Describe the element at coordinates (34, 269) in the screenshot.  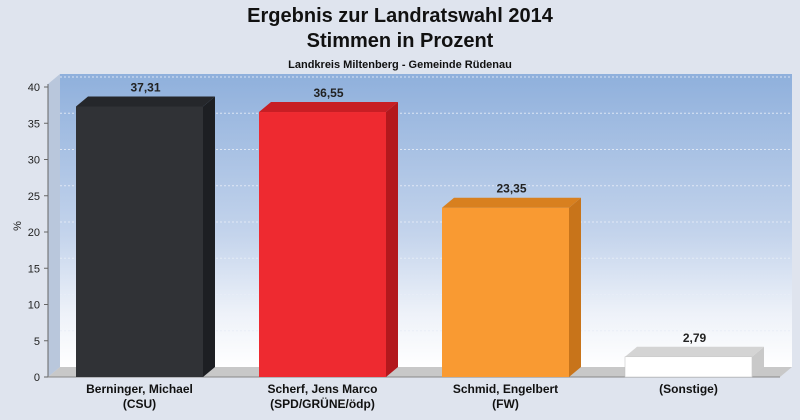
I see `y-tick-label: 15` at that location.